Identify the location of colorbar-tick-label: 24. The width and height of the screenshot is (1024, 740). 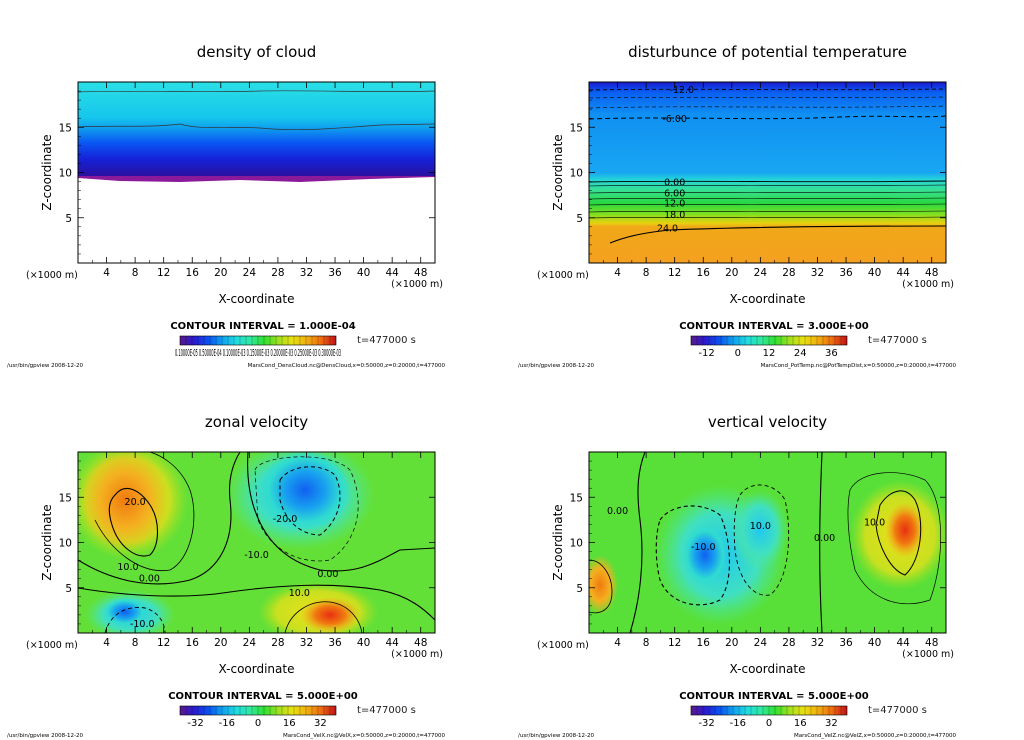
(800, 353).